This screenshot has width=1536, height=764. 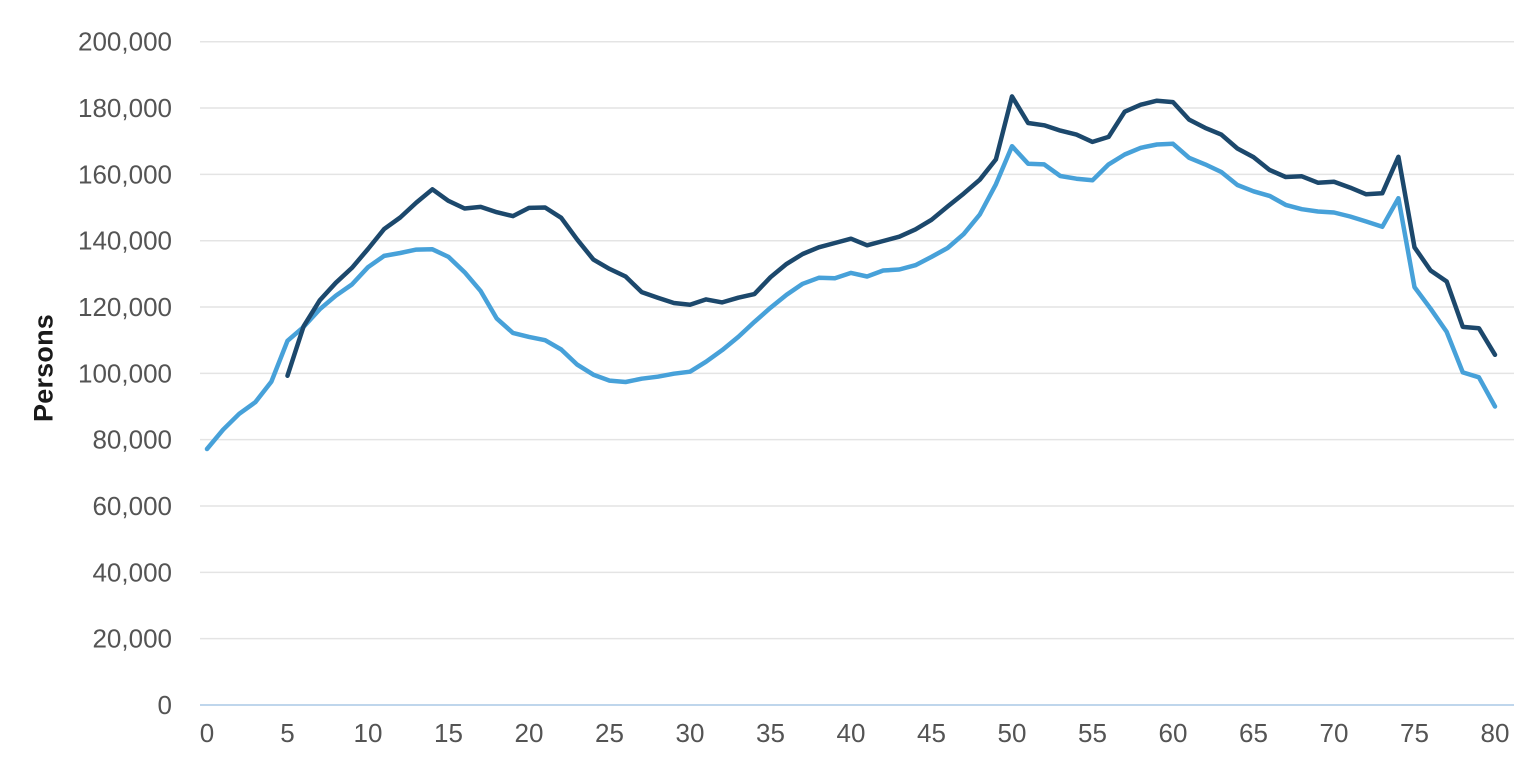 I want to click on y-tick-label-200,000: 200,000, so click(x=125, y=42).